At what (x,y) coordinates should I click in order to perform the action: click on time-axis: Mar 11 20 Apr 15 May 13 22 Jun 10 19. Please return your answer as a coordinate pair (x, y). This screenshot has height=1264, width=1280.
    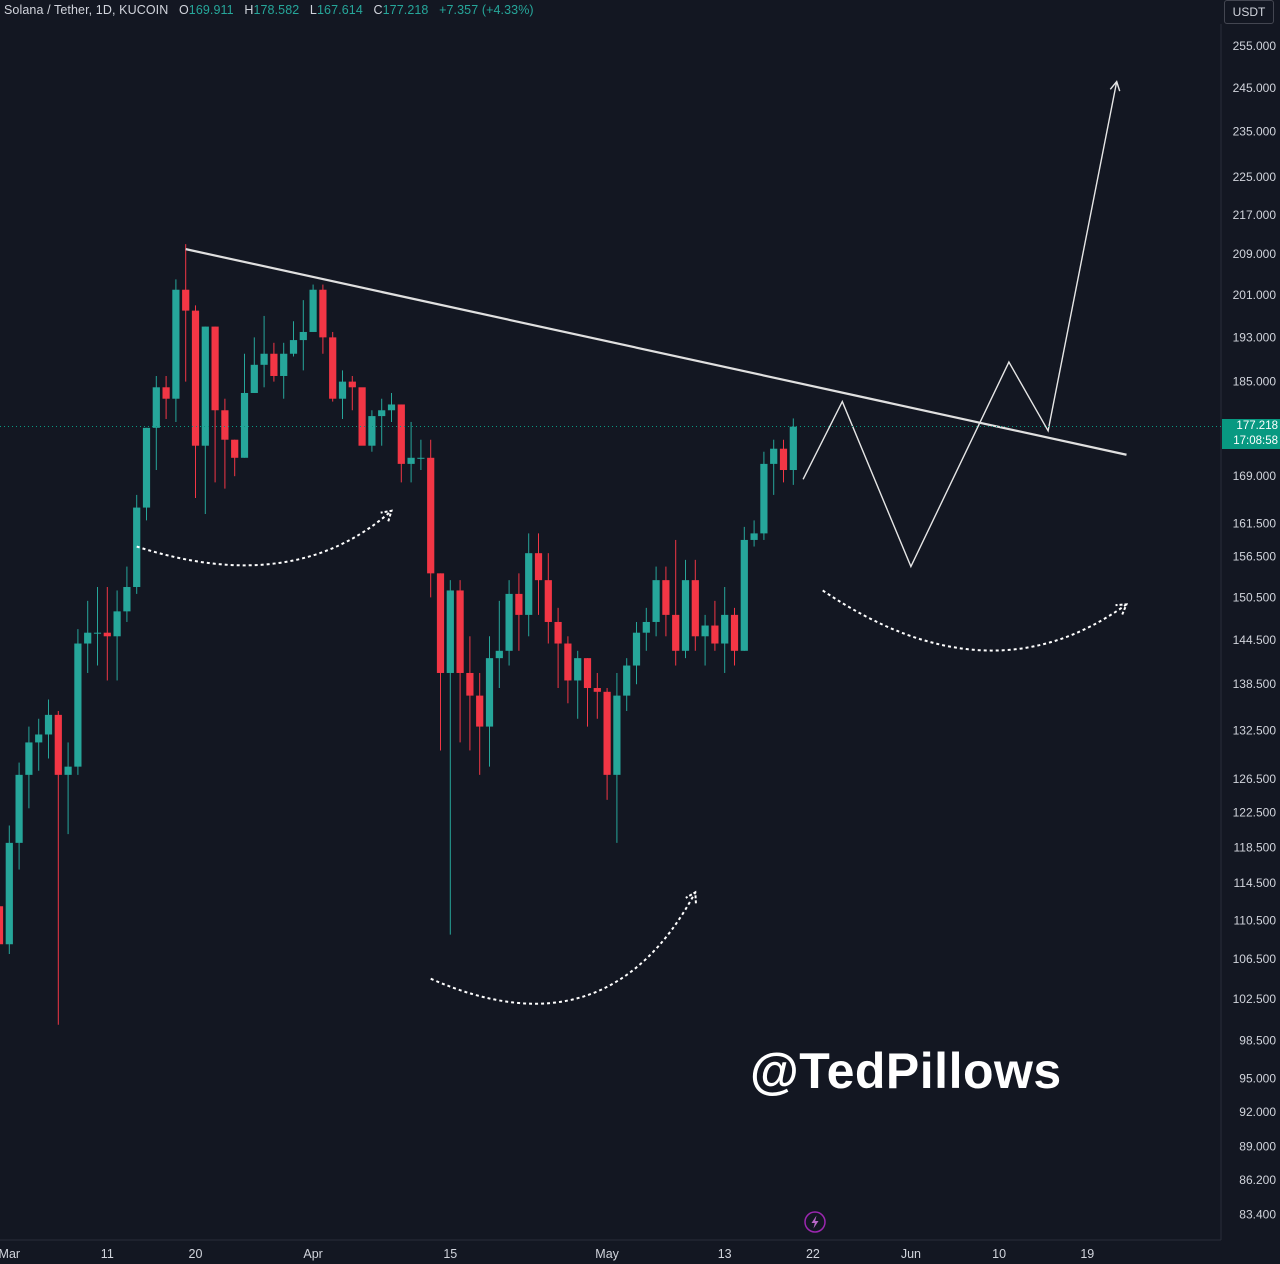
    Looking at the image, I should click on (610, 1250).